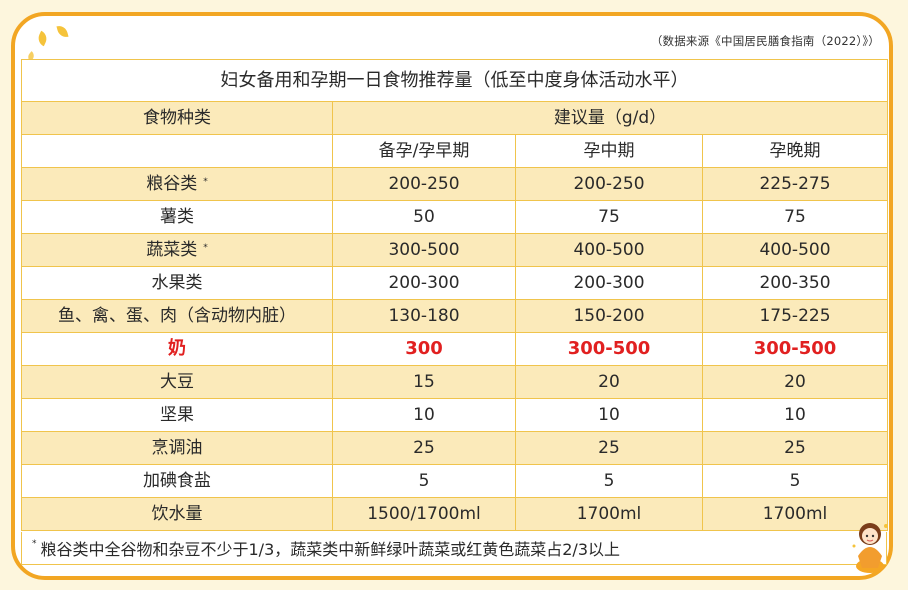 The image size is (908, 590). What do you see at coordinates (610, 118) in the screenshot?
I see `header-recommended-amount: 建议量（g/d）` at bounding box center [610, 118].